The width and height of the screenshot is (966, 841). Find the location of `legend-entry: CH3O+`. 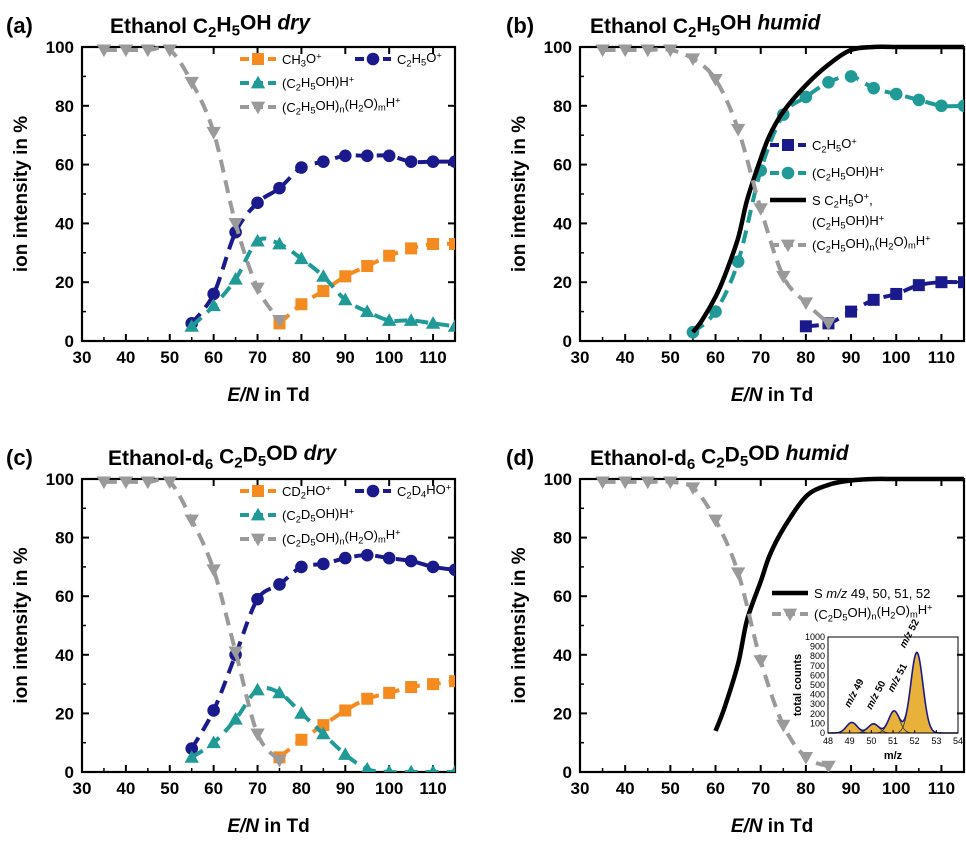

legend-entry: CH3O+ is located at coordinates (281, 60).